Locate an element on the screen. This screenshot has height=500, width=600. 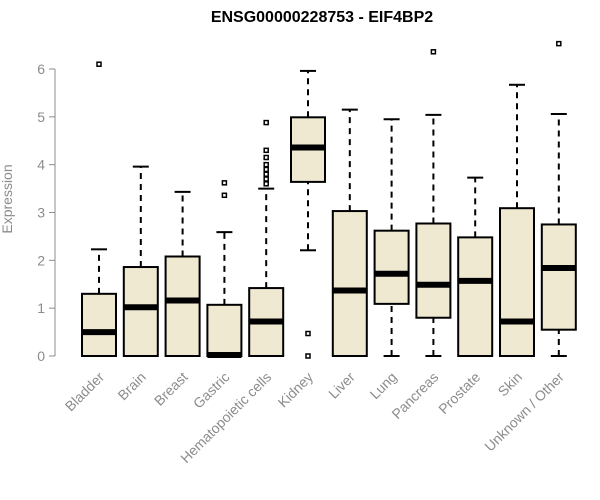
x-tick-label: Breast is located at coordinates (171, 389).